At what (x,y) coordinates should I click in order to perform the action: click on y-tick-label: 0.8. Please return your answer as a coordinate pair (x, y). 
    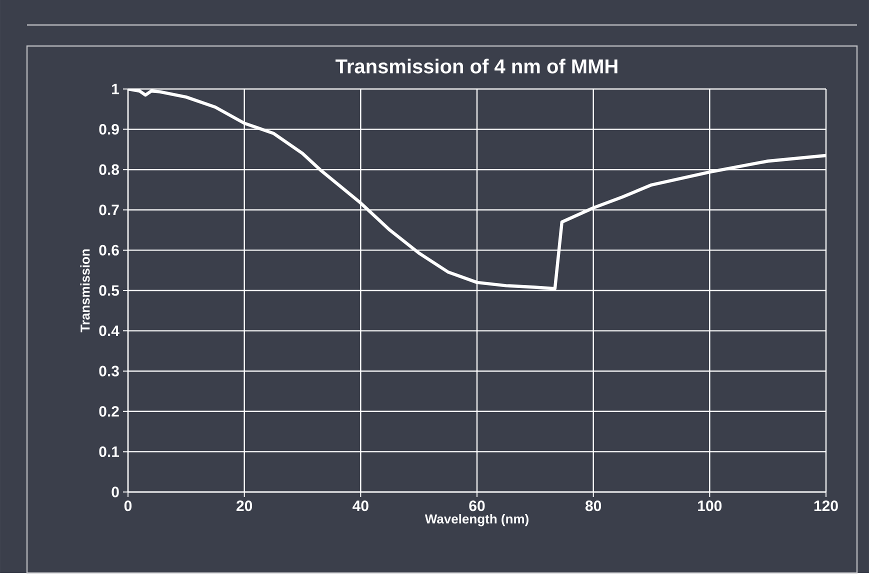
    Looking at the image, I should click on (109, 170).